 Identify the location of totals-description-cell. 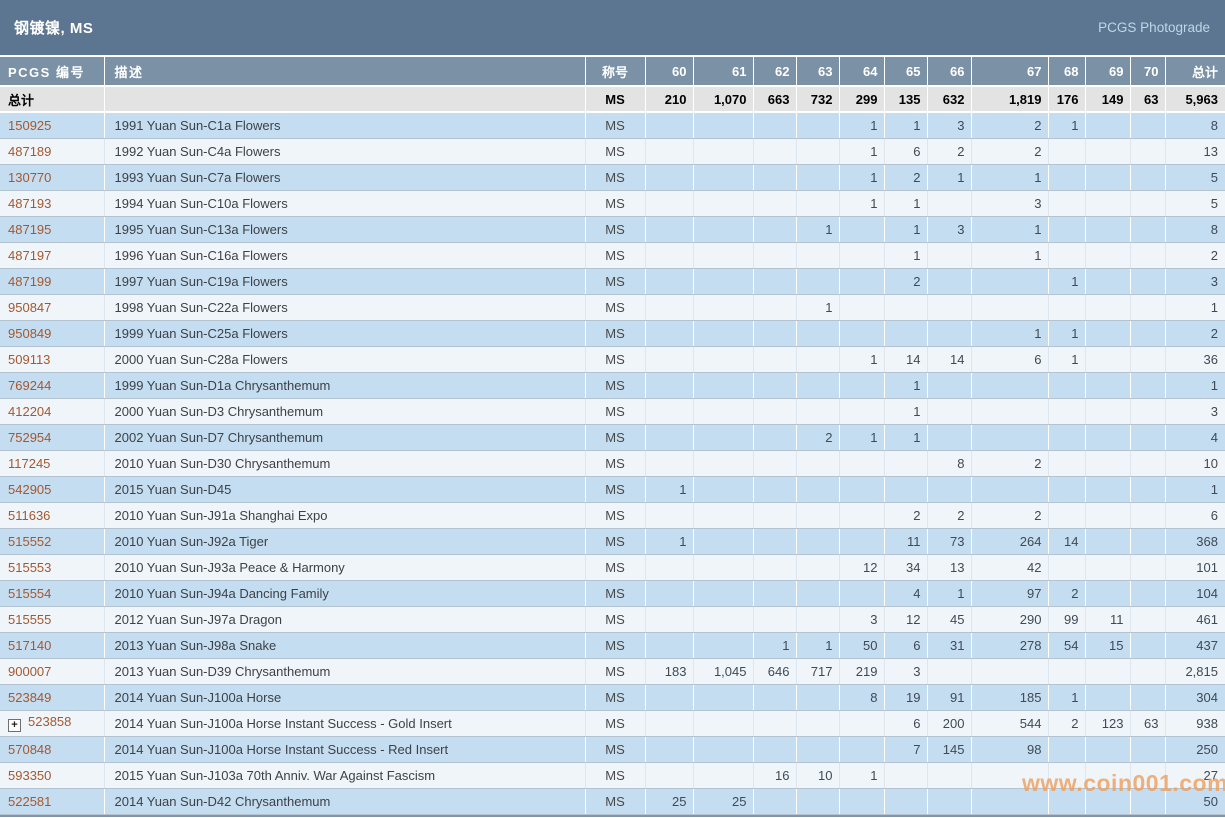
(345, 99).